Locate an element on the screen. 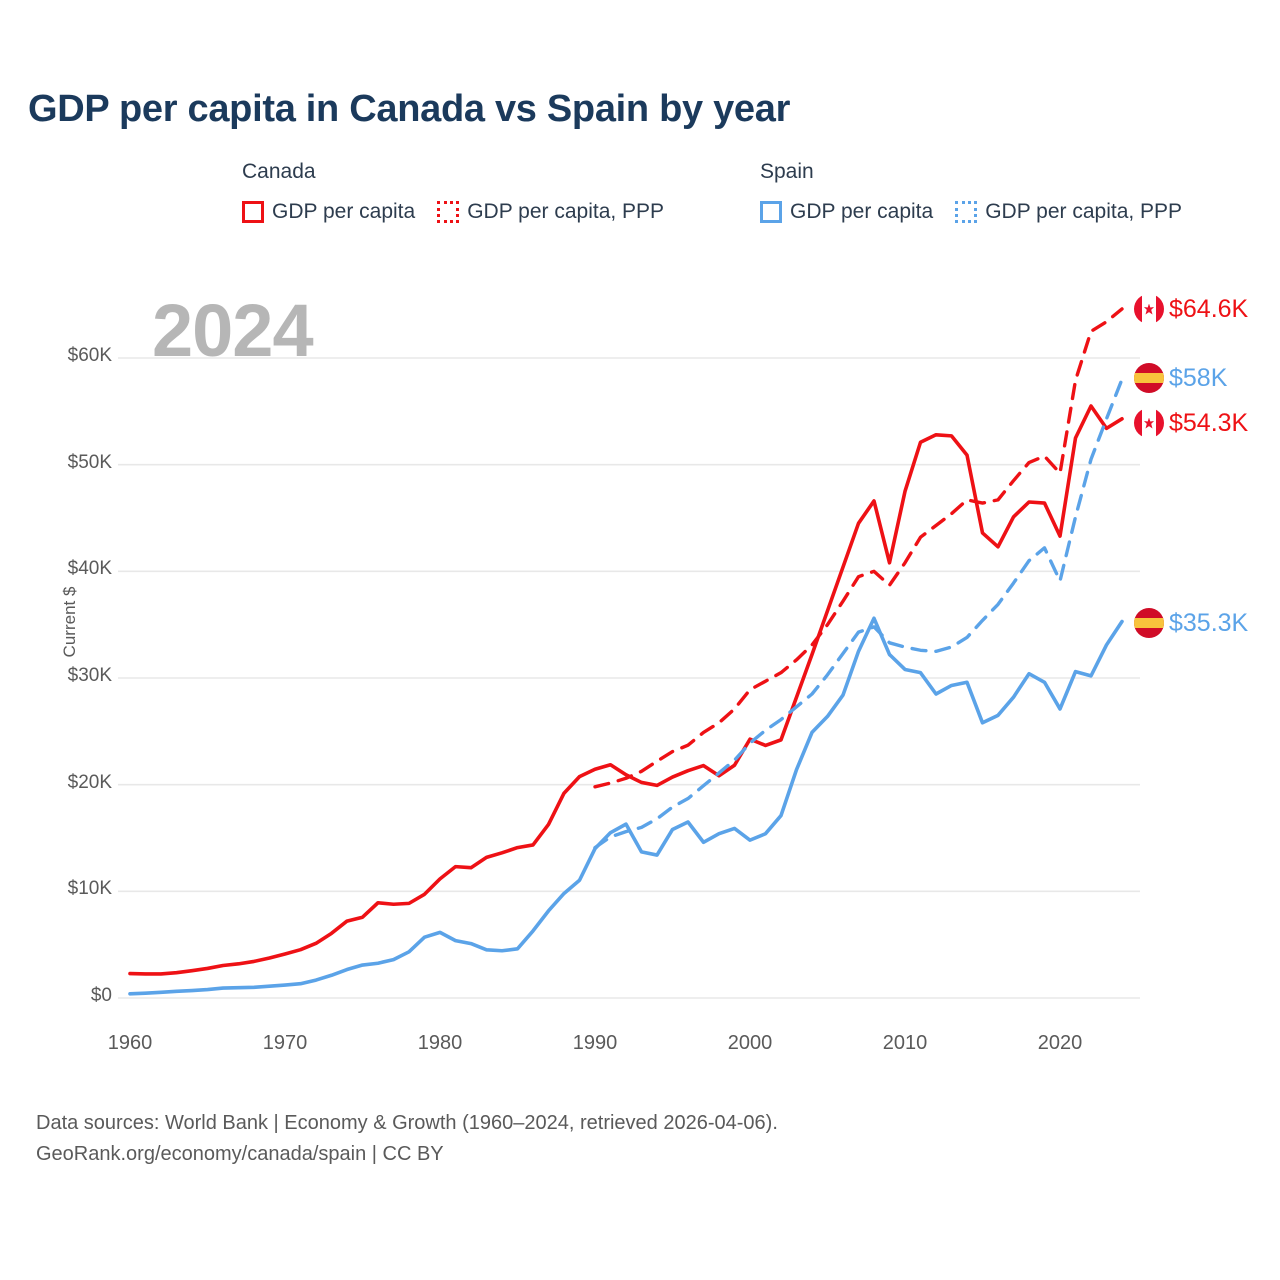  end-label-value: $58K is located at coordinates (1198, 377).